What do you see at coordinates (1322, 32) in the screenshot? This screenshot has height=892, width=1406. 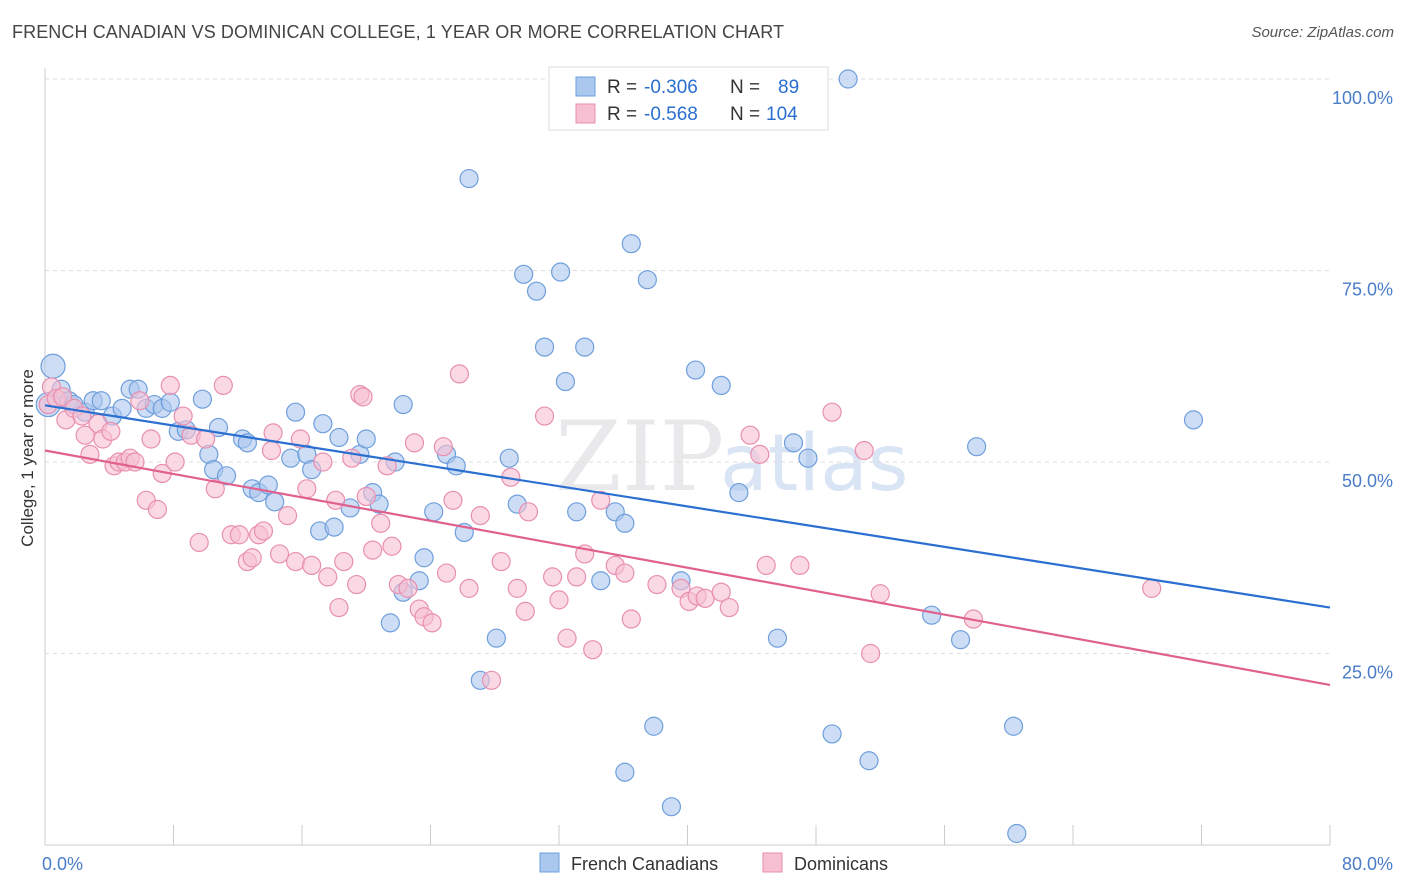 I see `source-credit: Source: ZipAtlas.com` at bounding box center [1322, 32].